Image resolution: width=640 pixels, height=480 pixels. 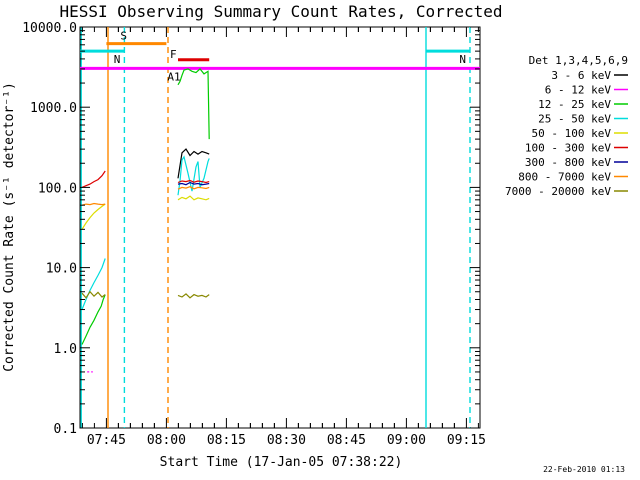 What do you see at coordinates (173, 76) in the screenshot?
I see `flag-label: A1` at bounding box center [173, 76].